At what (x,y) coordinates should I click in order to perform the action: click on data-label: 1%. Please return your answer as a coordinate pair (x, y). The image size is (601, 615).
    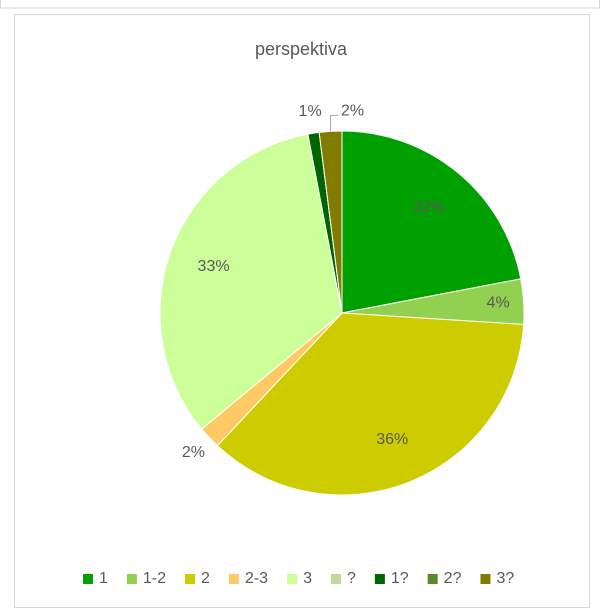
    Looking at the image, I should click on (310, 111).